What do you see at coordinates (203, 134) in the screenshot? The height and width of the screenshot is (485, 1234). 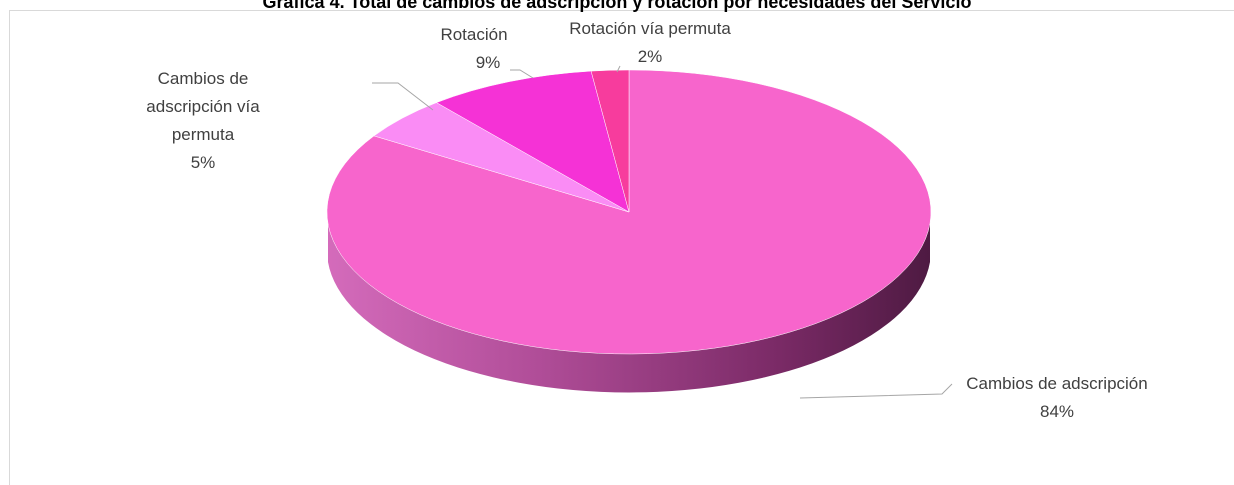 I see `data-label-cambios-permuta-name-3: permuta` at bounding box center [203, 134].